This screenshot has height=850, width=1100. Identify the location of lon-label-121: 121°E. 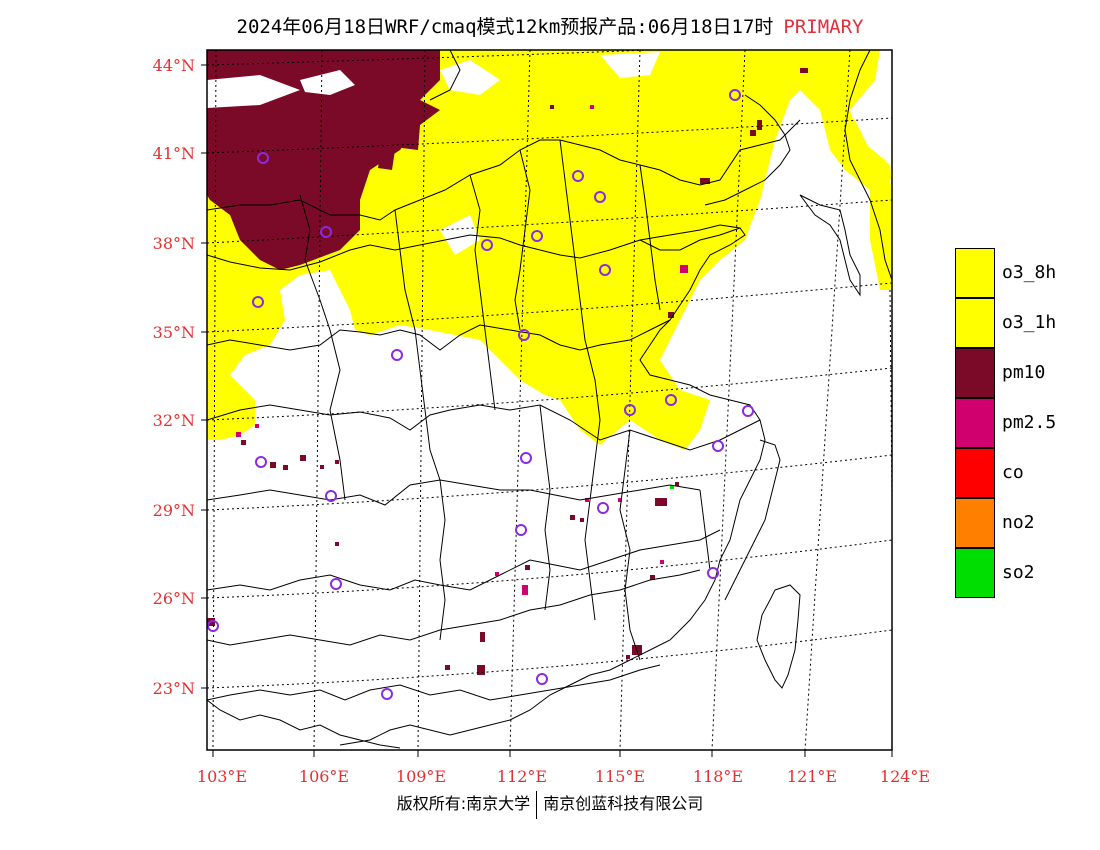
(812, 776).